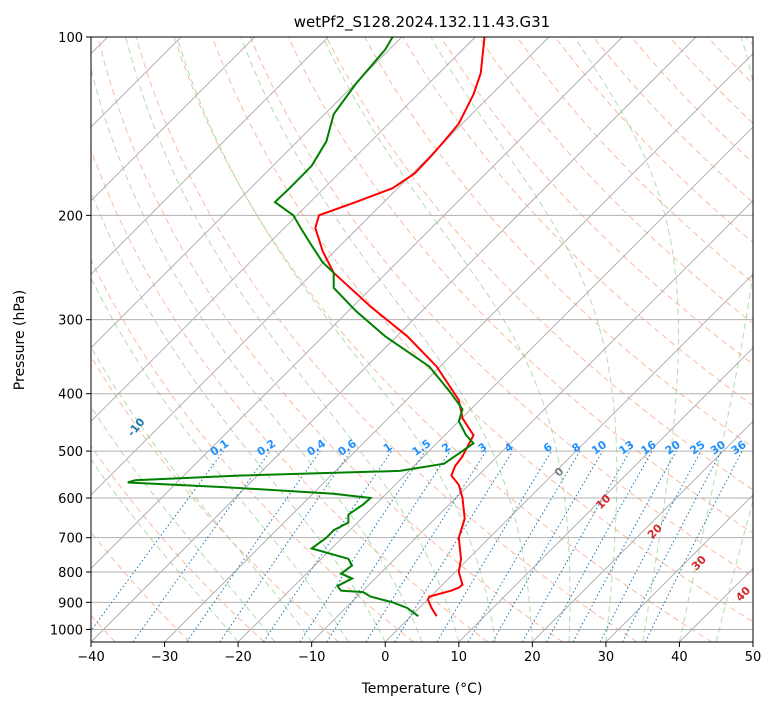 The height and width of the screenshot is (708, 775). What do you see at coordinates (532, 657) in the screenshot?
I see `x-tick-label: 20` at bounding box center [532, 657].